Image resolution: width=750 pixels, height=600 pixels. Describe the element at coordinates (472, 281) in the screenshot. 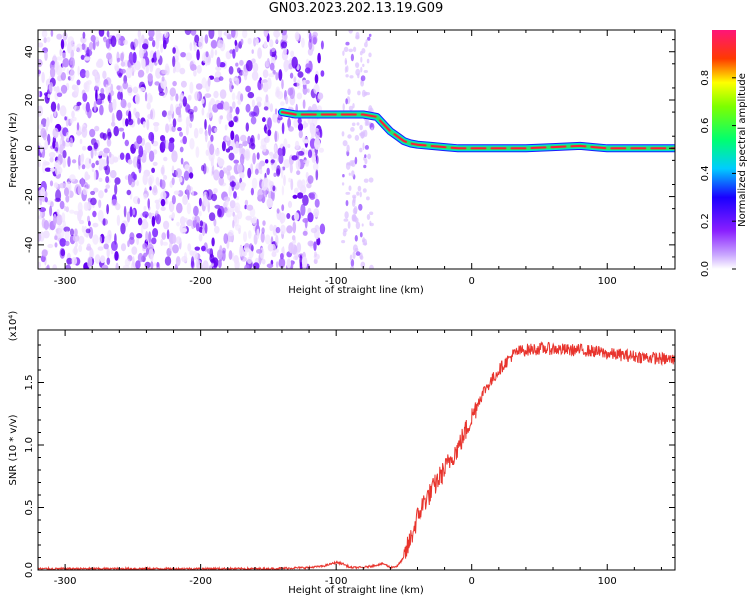

I see `x-tick-label: 0` at that location.